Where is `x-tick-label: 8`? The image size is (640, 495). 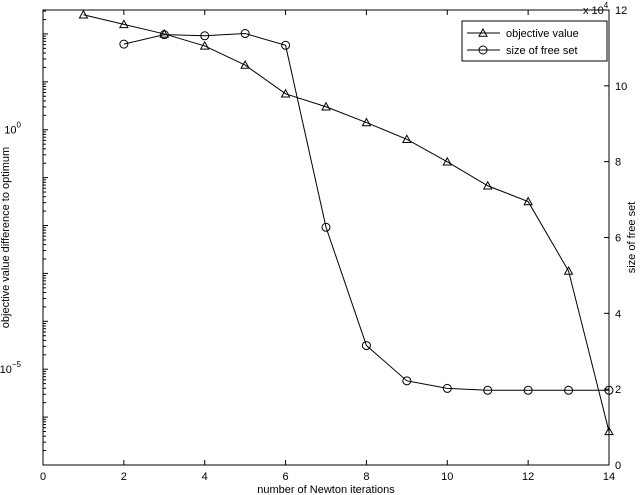
x-tick-label: 8 is located at coordinates (366, 477).